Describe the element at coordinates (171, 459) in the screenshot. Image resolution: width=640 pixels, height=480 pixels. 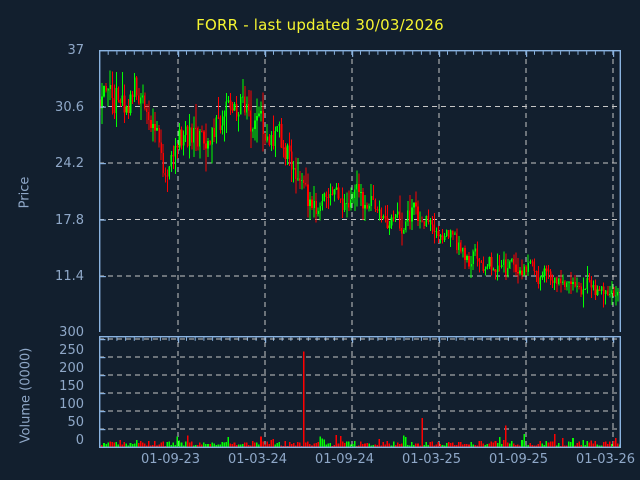
I see `x-tick-label: 01-09-23` at that location.